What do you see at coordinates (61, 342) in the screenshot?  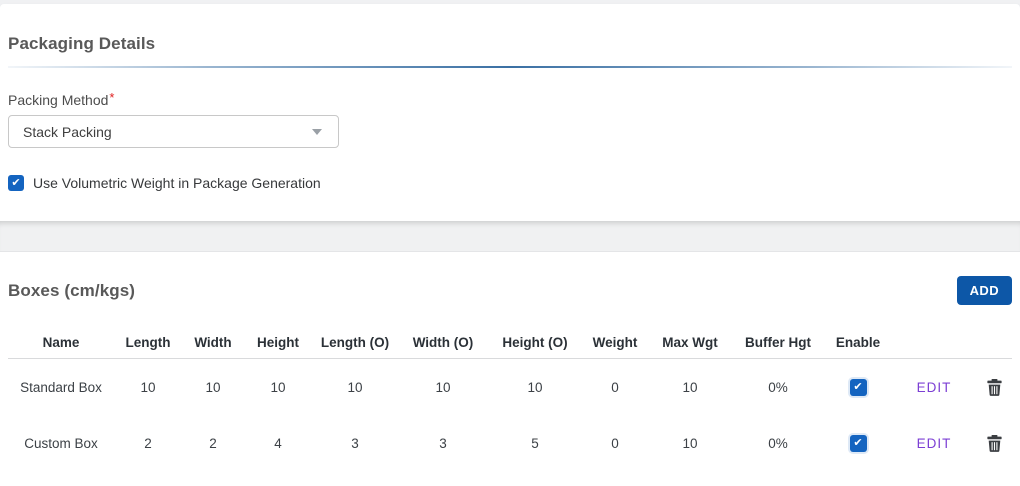 I see `column-header-name: Name` at bounding box center [61, 342].